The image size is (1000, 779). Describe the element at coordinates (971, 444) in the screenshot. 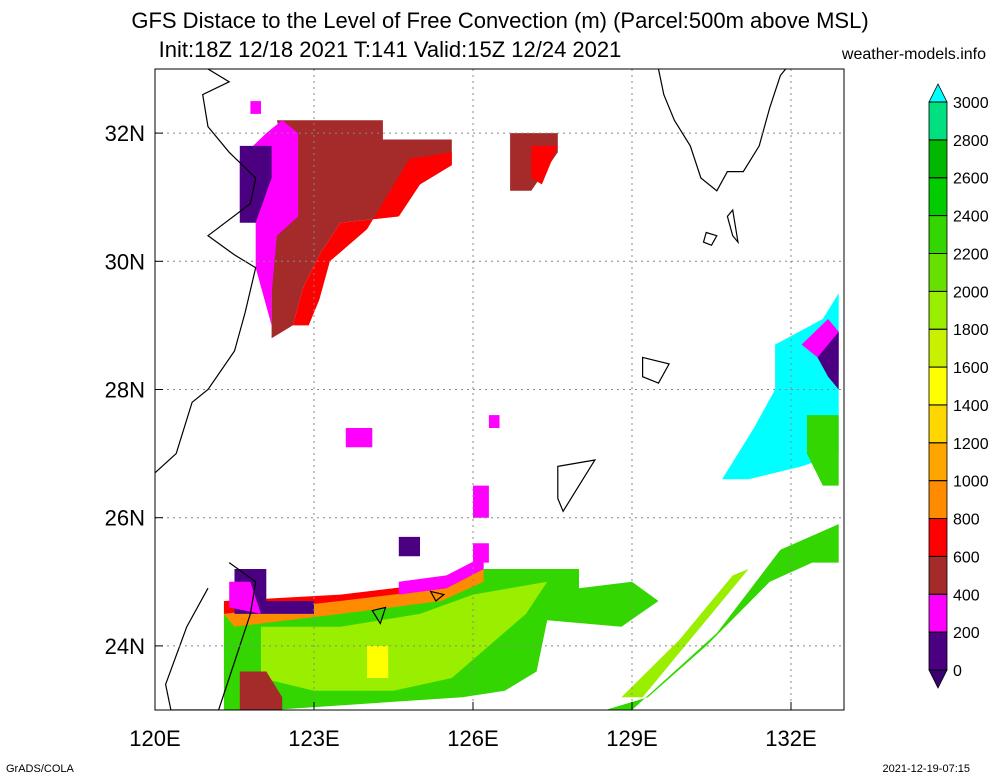

I see `colorbar-label: 1200` at that location.